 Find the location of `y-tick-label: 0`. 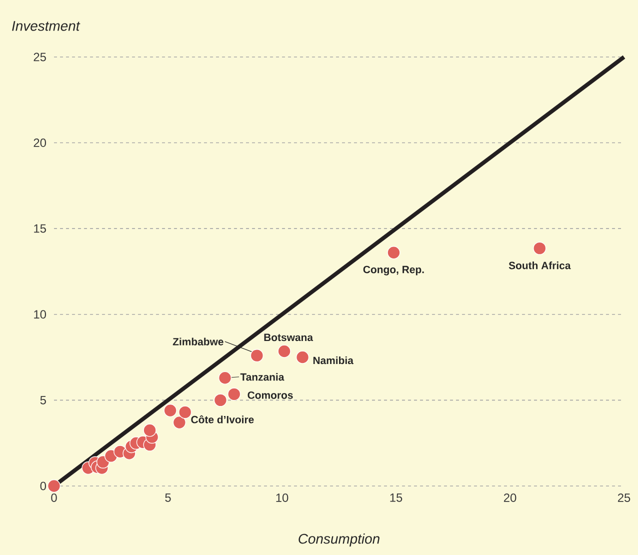

y-tick-label: 0 is located at coordinates (43, 486).